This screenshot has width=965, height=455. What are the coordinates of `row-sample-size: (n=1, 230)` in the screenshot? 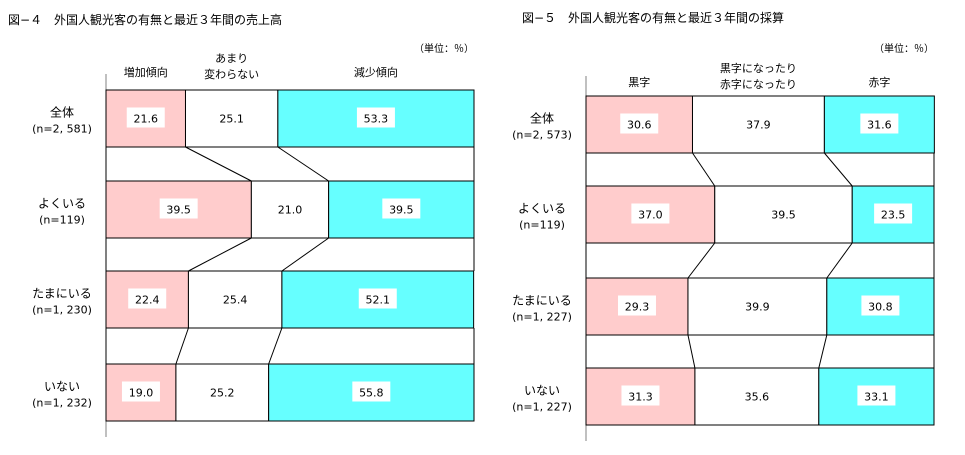 It's located at (62, 310).